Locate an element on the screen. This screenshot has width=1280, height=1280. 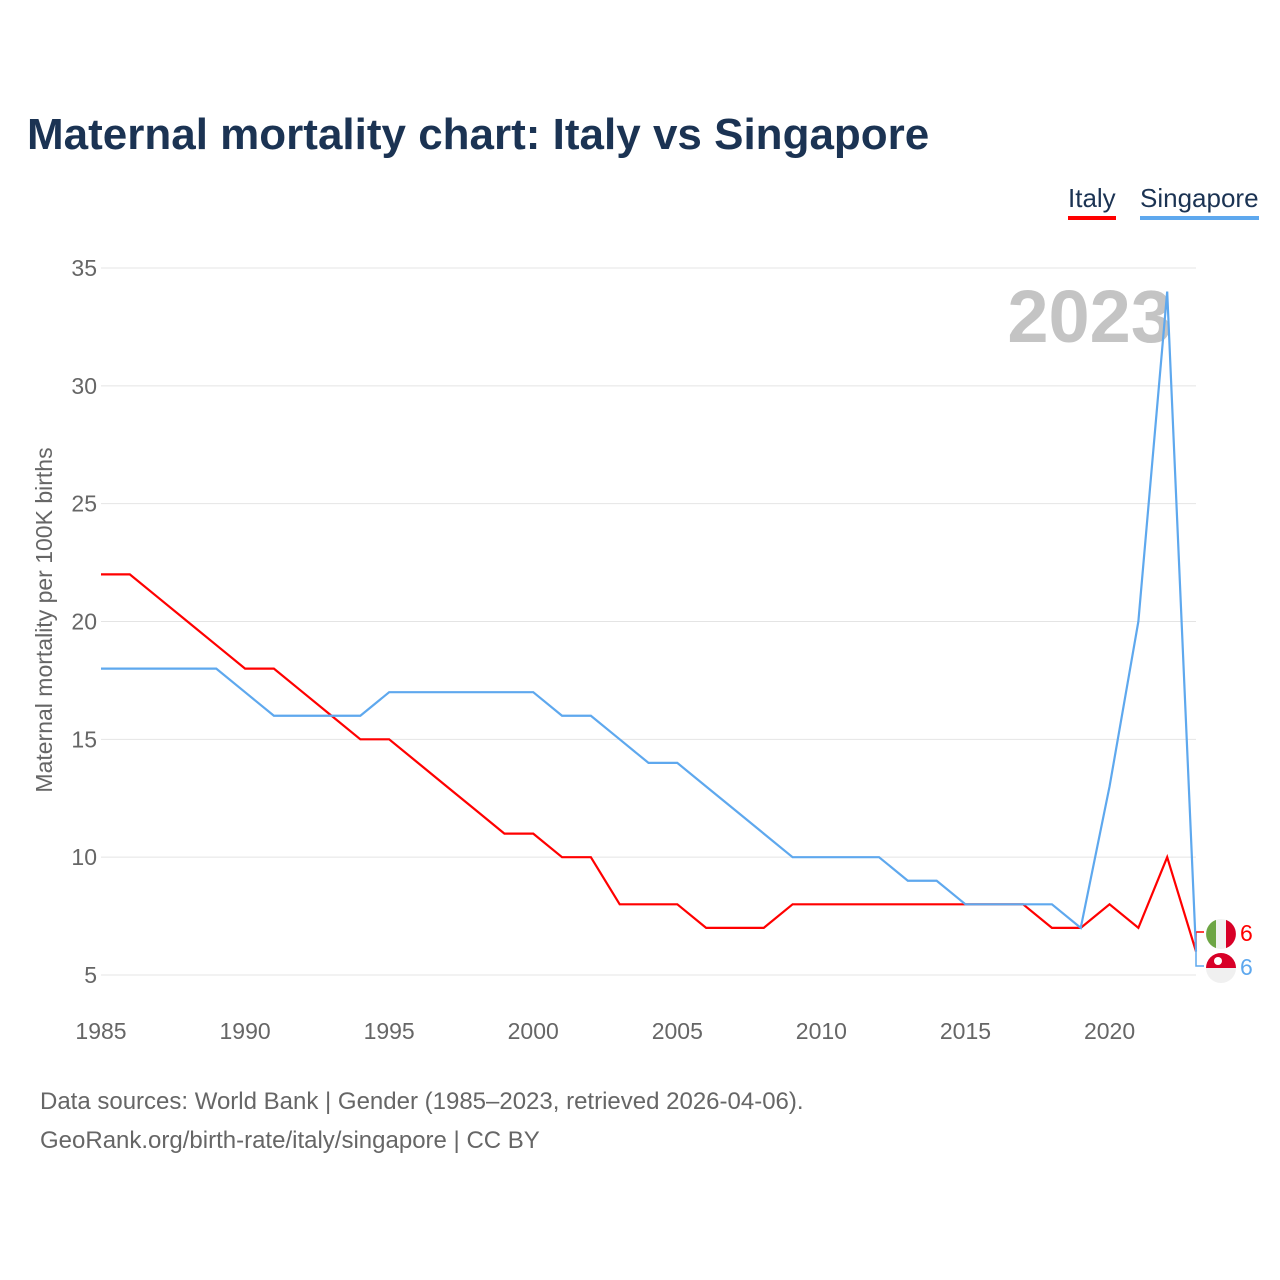
y-tick-label: 10 is located at coordinates (84, 857).